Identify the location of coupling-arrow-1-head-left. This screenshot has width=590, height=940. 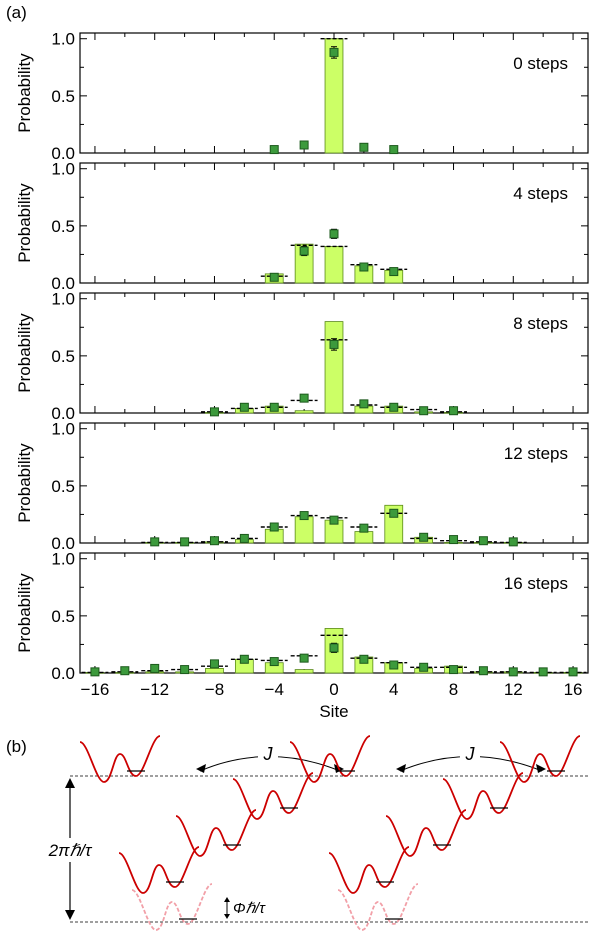
(201, 768).